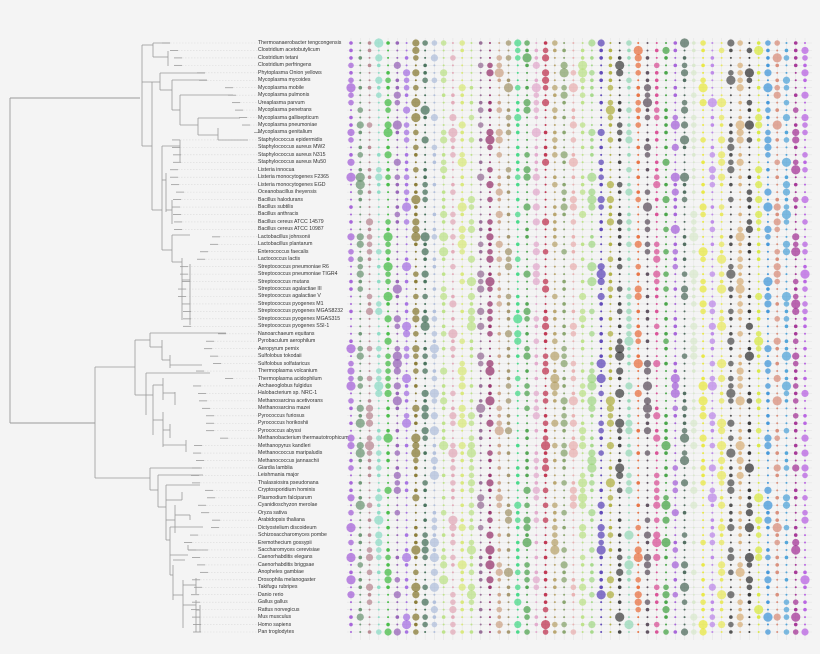 The width and height of the screenshot is (820, 654). Describe the element at coordinates (292, 184) in the screenshot. I see `species-label: Listeria monocytogenes EGD` at that location.